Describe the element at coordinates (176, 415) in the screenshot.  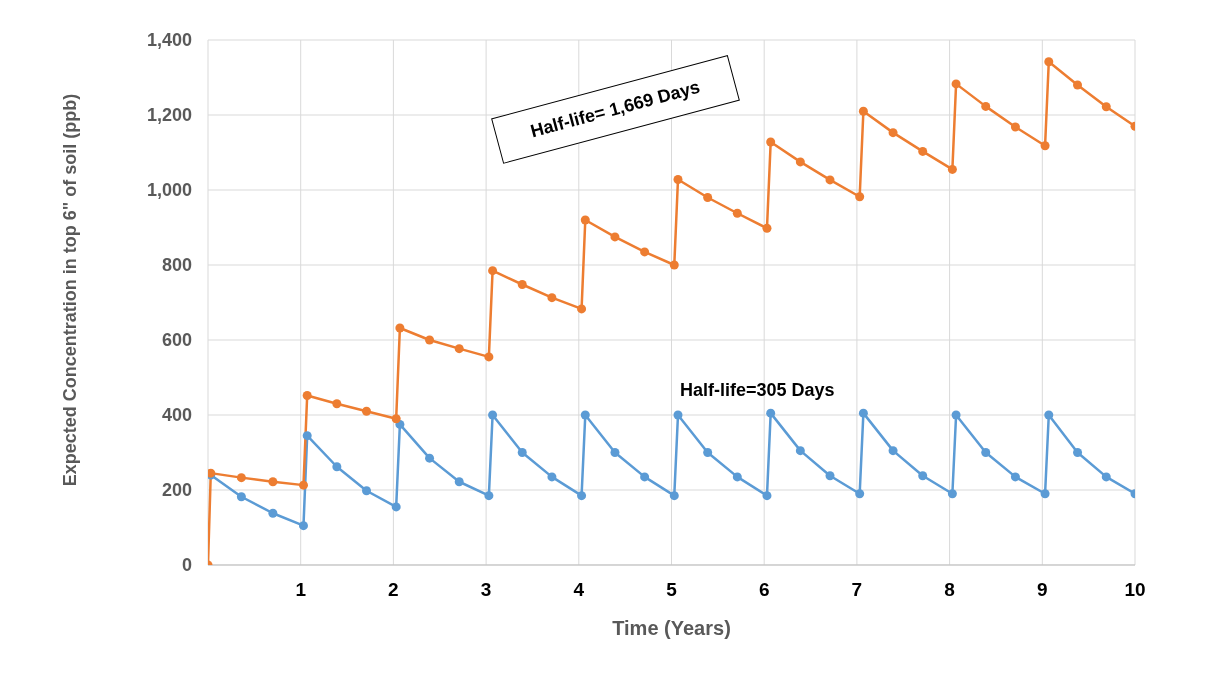
I see `y-tick-label: 400` at that location.